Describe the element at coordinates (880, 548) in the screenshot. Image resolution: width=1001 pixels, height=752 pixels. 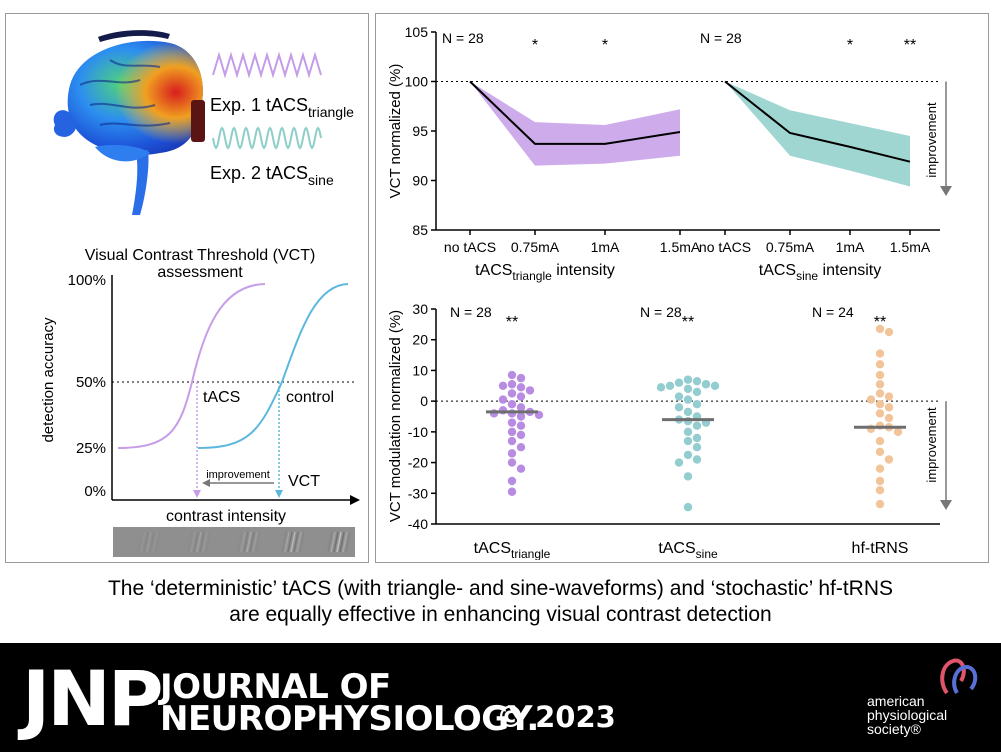
I see `group-label: hf-tRNS` at that location.